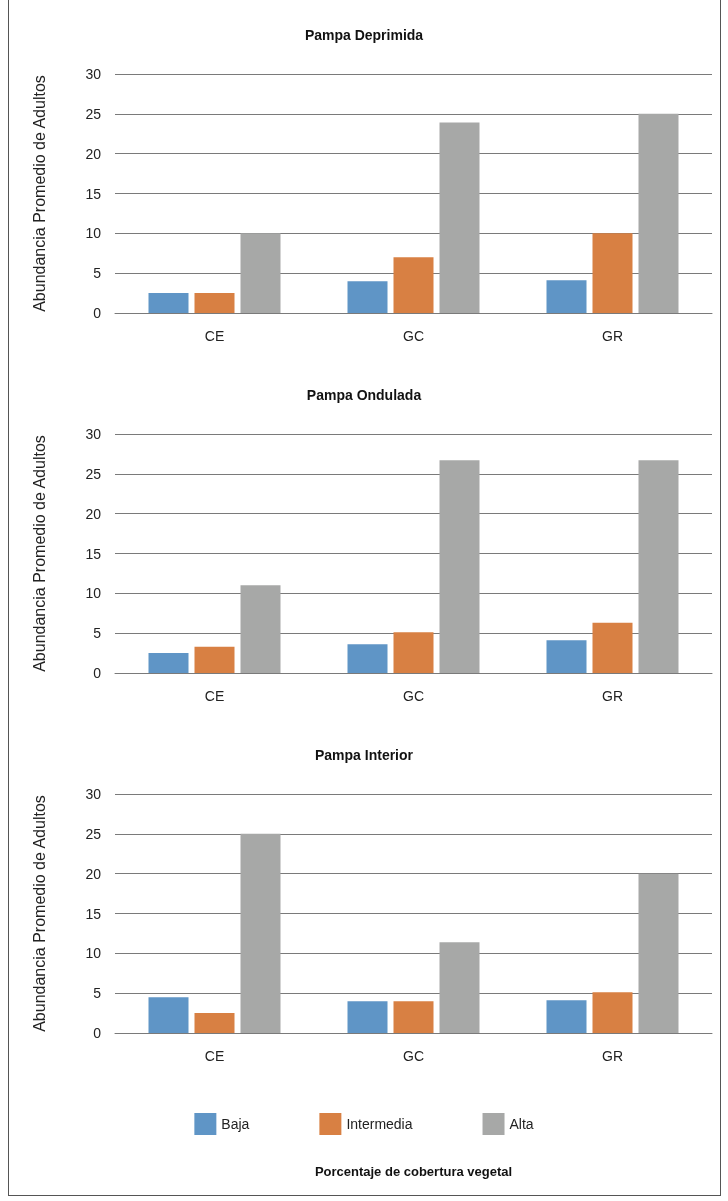 Image resolution: width=728 pixels, height=1201 pixels. What do you see at coordinates (364, 755) in the screenshot?
I see `chart-title: Pampa Interior` at bounding box center [364, 755].